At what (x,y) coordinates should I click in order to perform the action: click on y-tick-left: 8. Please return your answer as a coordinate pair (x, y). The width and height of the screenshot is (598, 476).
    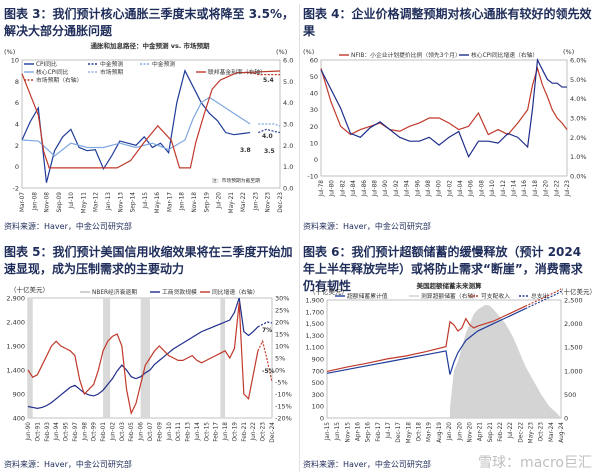
    Looking at the image, I should click on (17, 82).